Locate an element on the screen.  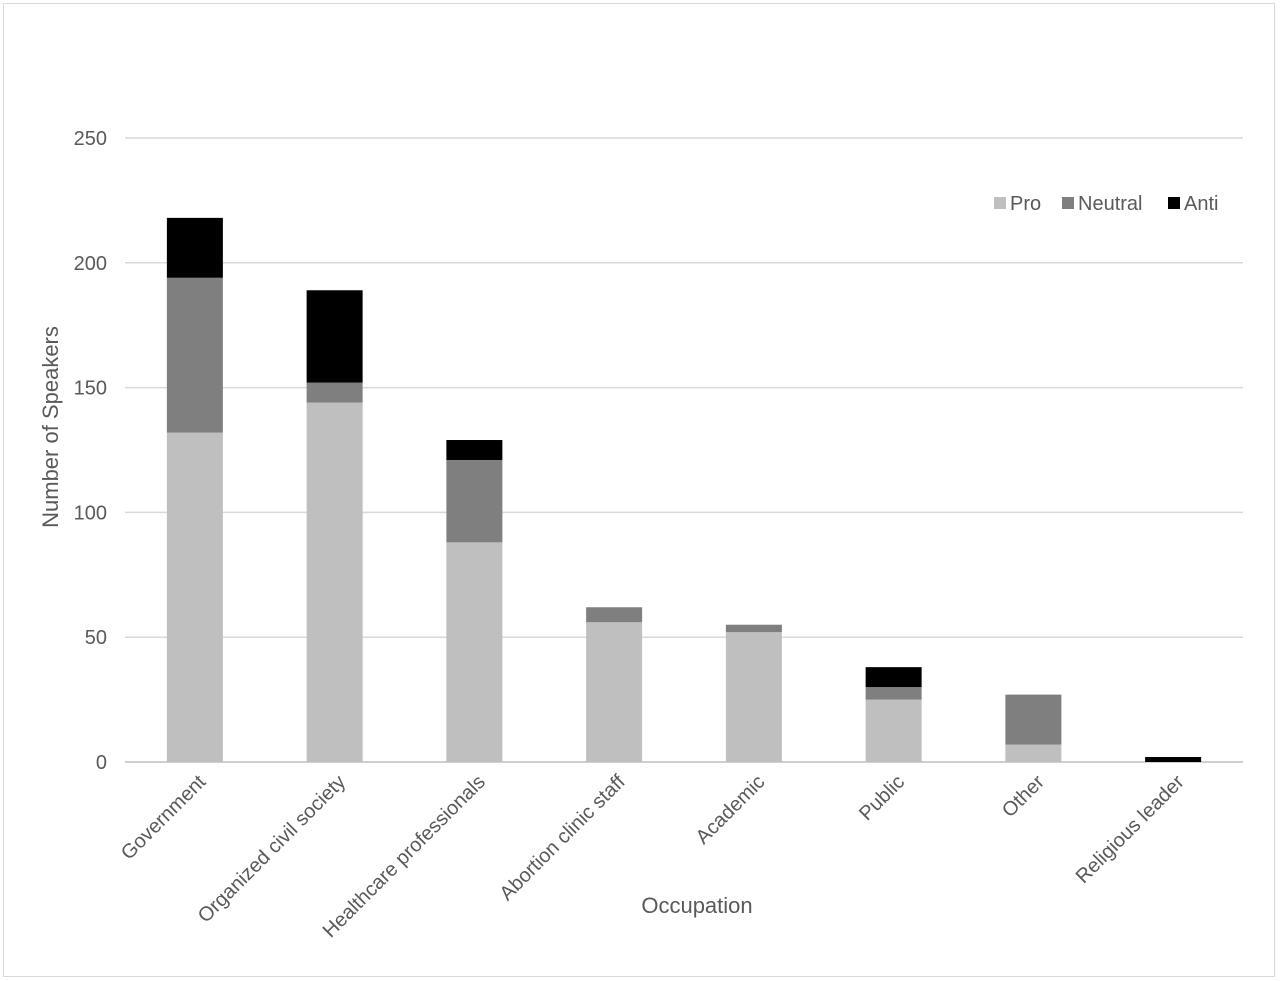
x-tick-label: Religious leader is located at coordinates (1130, 829).